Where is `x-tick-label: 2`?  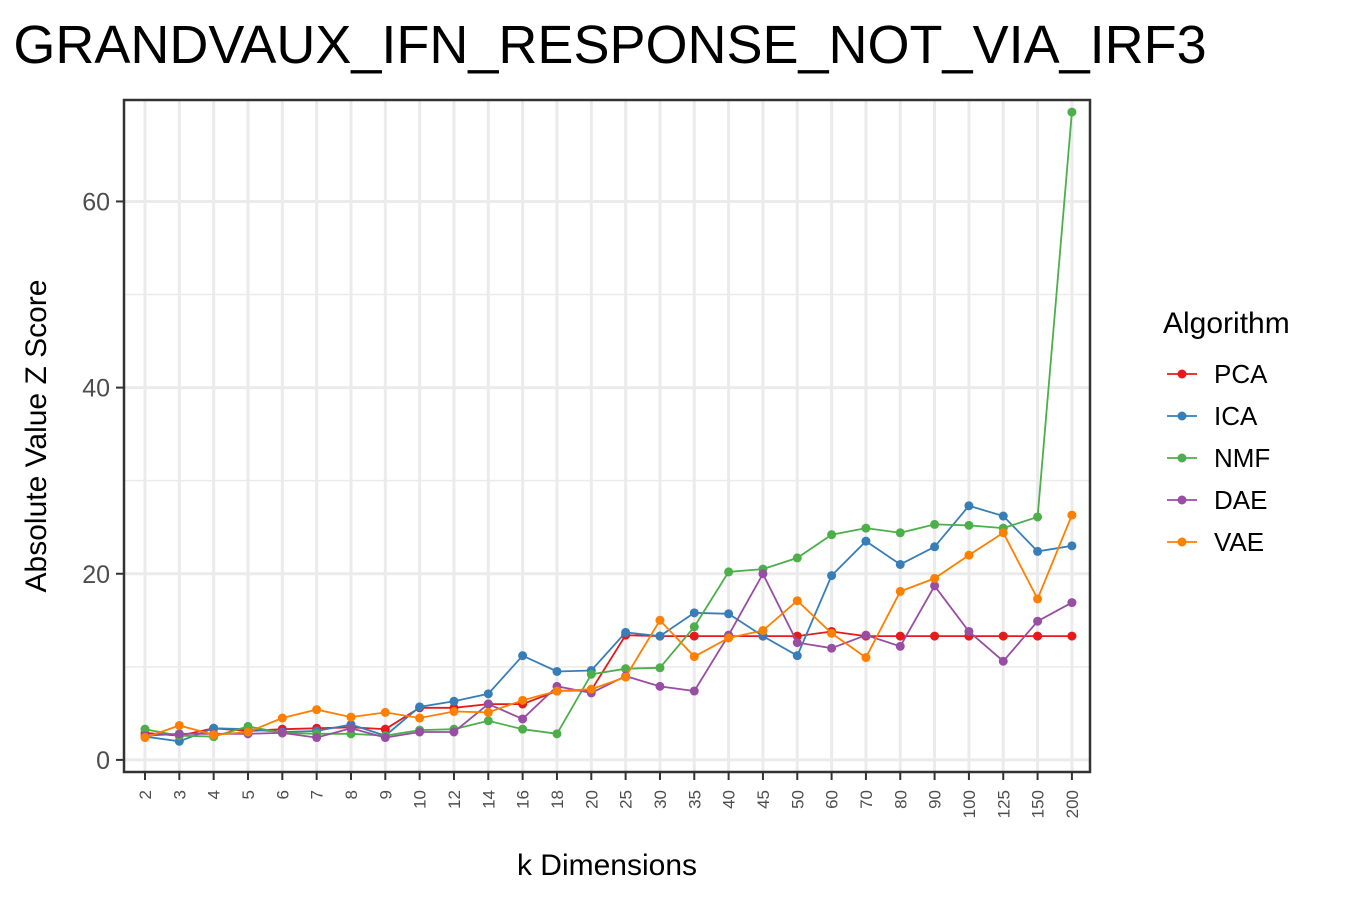
x-tick-label: 2 is located at coordinates (145, 794).